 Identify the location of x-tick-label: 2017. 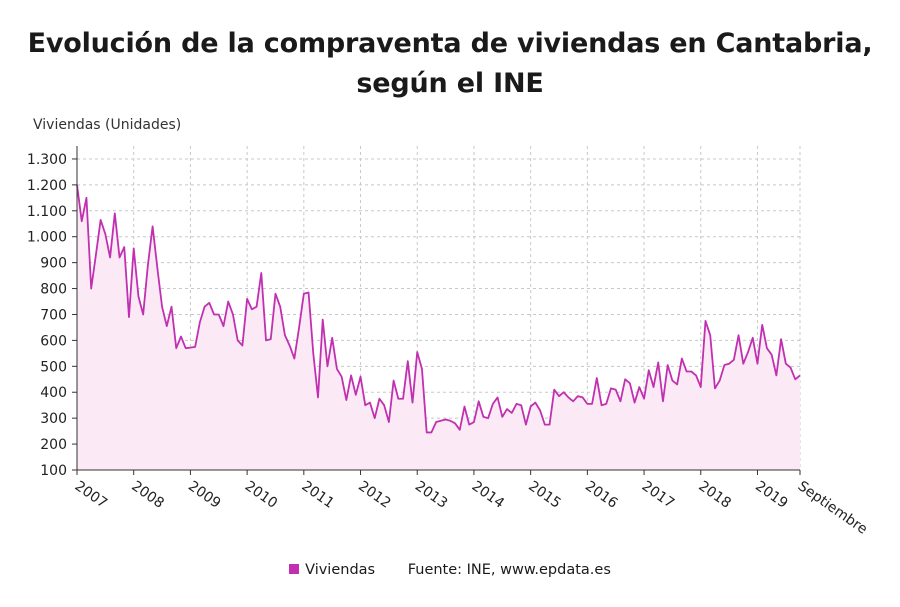
(658, 495).